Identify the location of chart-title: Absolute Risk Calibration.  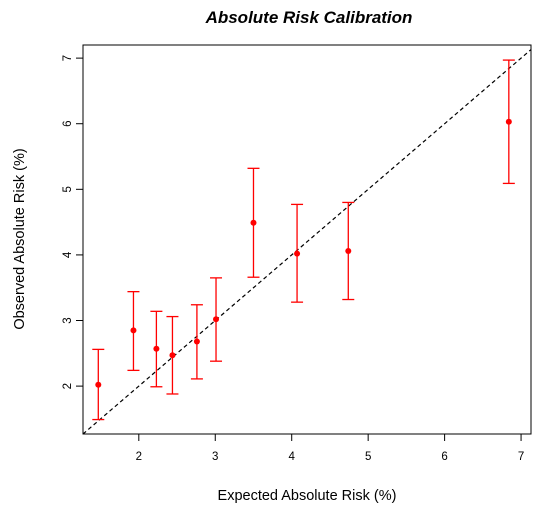
(309, 17).